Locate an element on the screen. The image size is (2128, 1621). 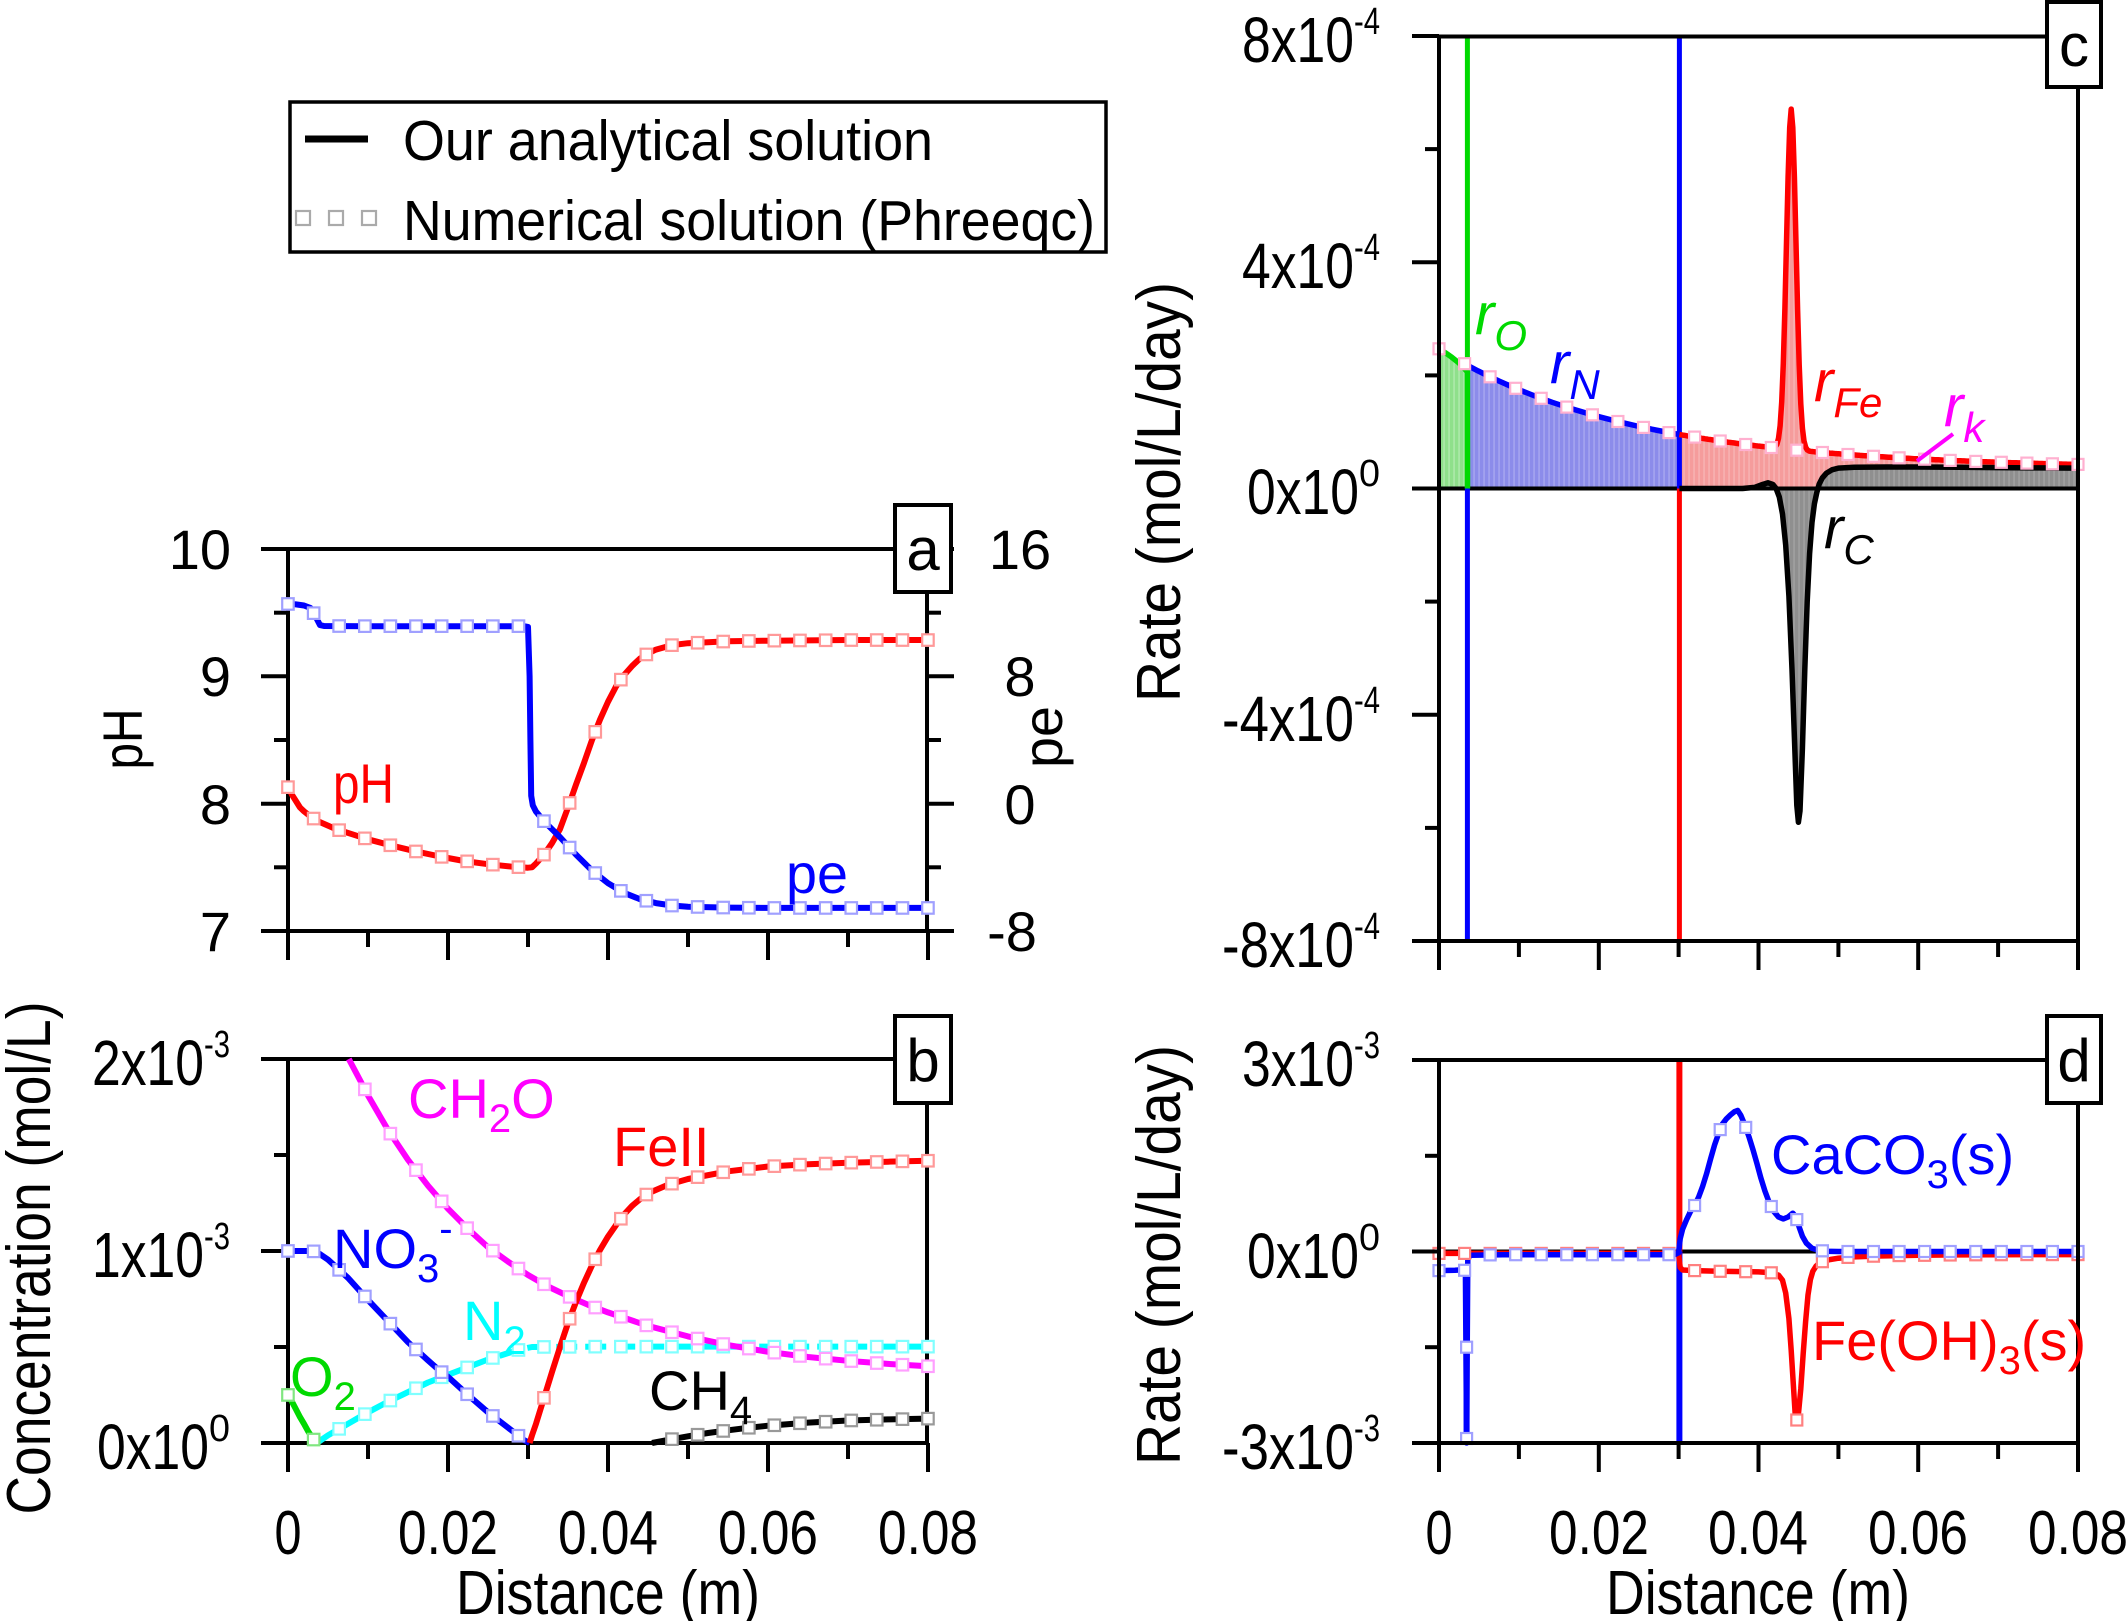
svg-text: 7 is located at coordinates (215, 931).